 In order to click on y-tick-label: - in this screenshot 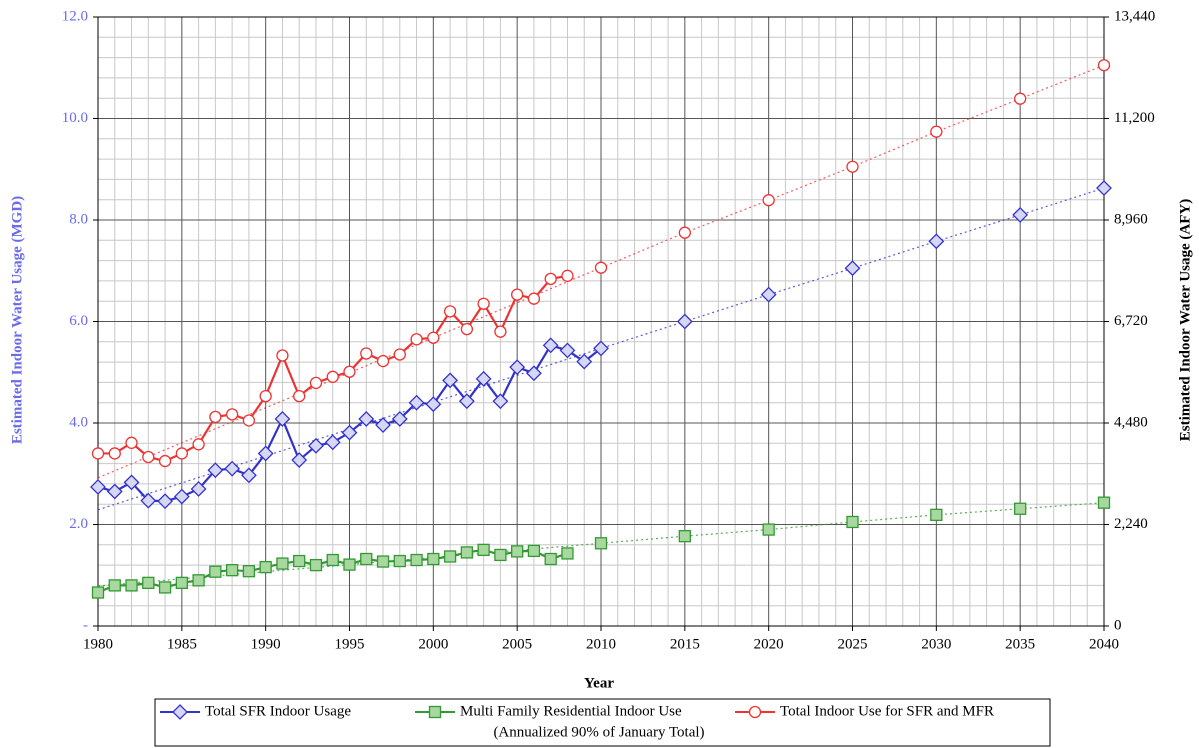, I will do `click(85, 625)`.